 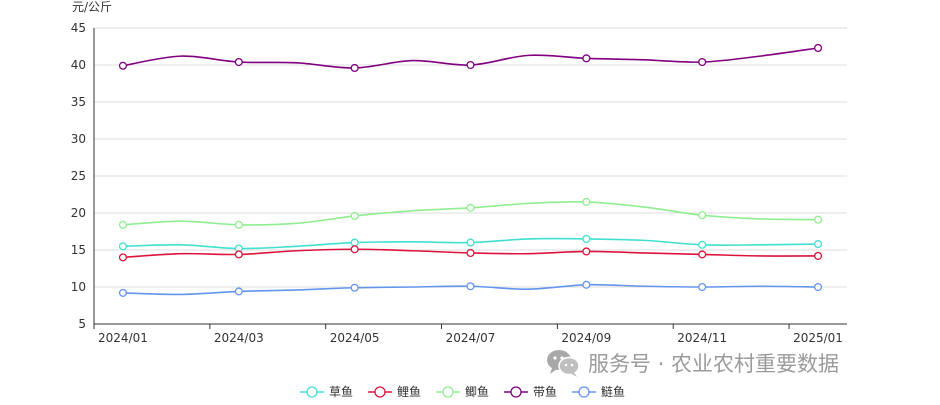 I want to click on legend-label: 鲤鱼, so click(x=409, y=392).